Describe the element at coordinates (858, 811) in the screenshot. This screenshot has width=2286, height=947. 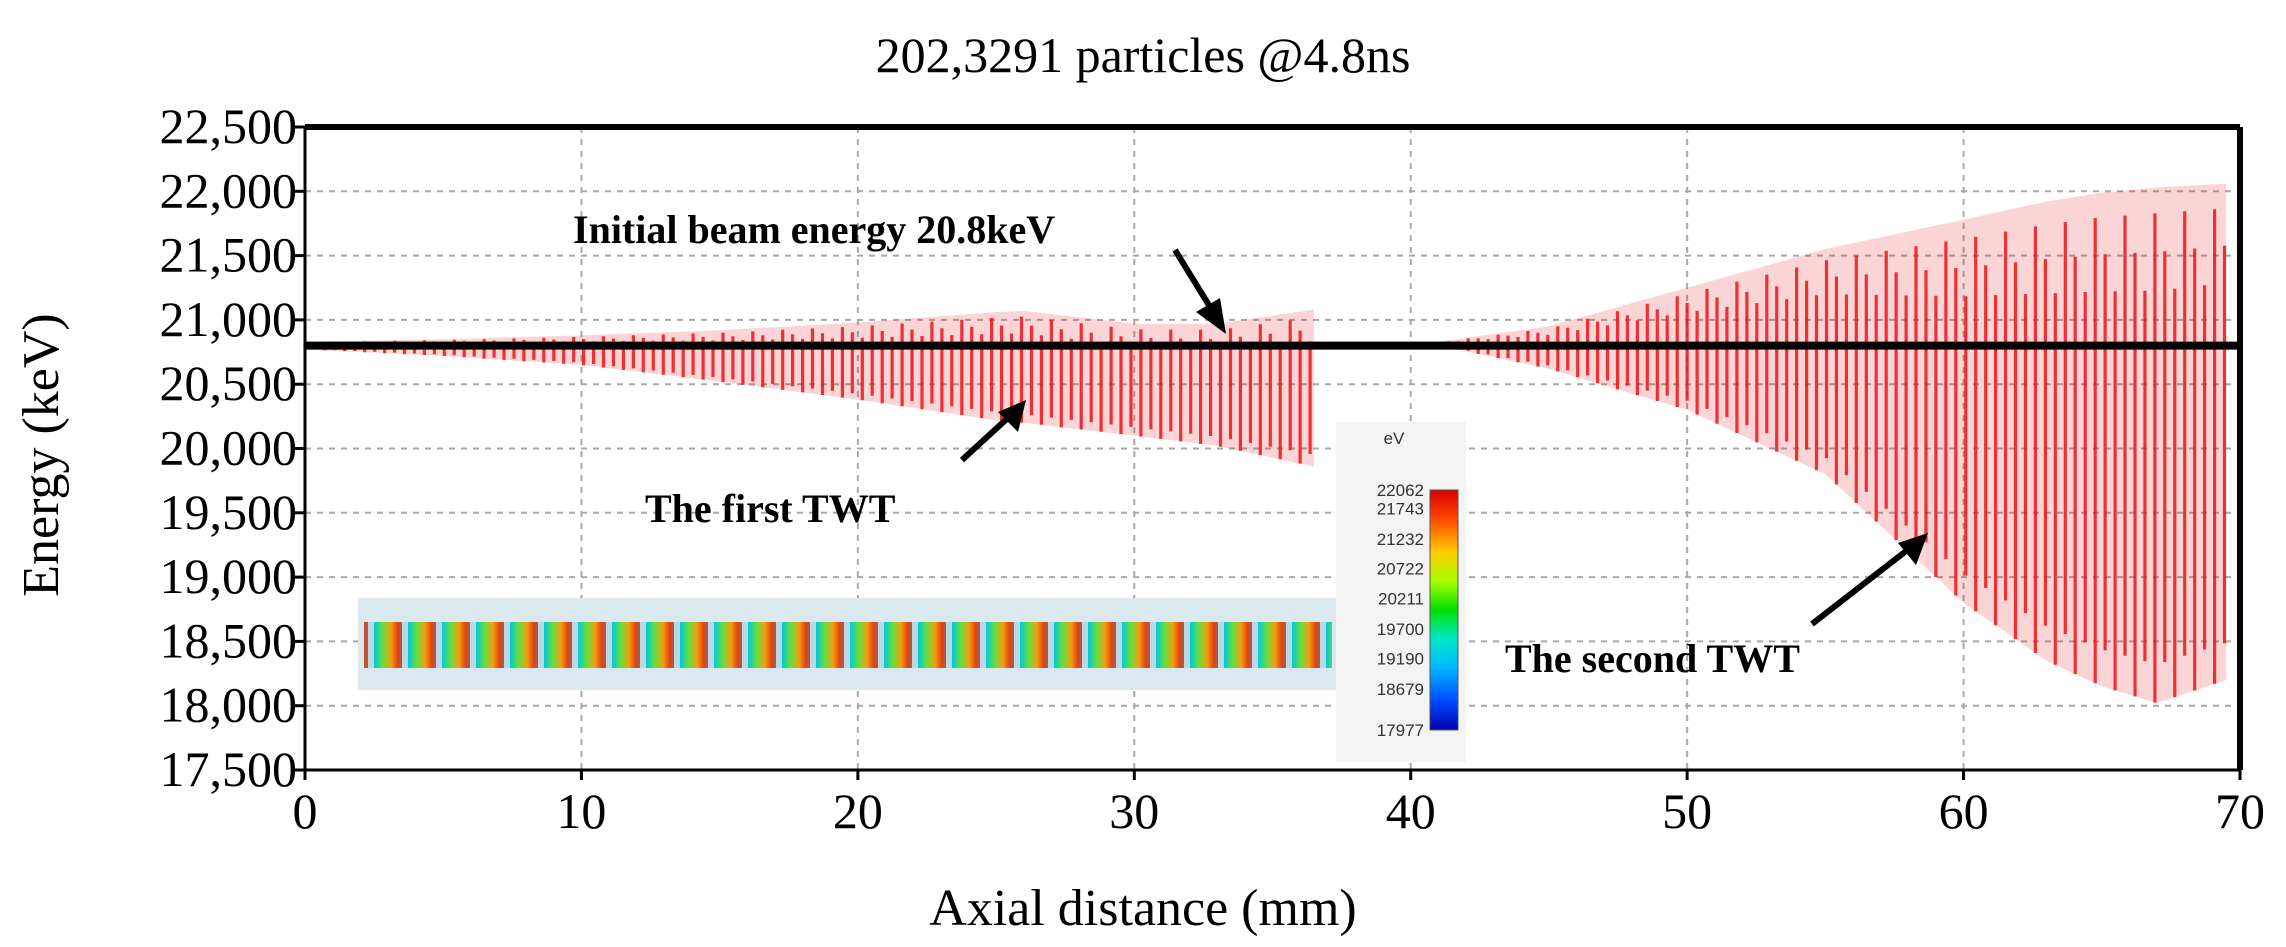
I see `x-tick-label: 20` at that location.